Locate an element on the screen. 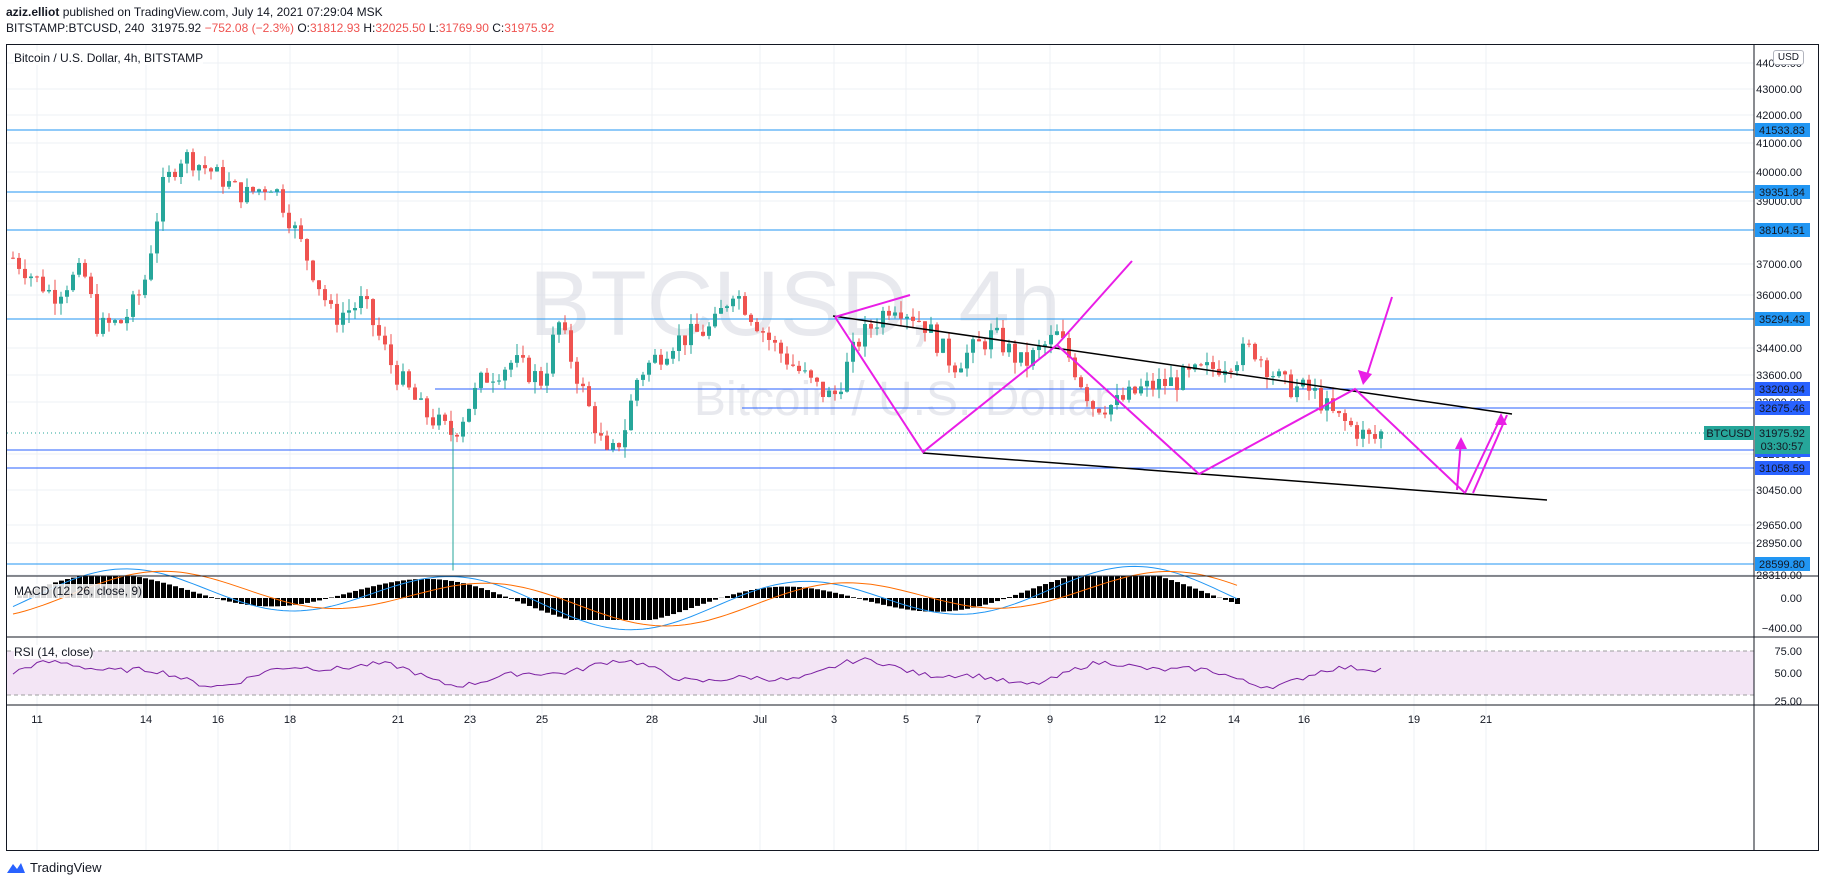 Image resolution: width=1828 pixels, height=887 pixels. time-tick: 14 is located at coordinates (146, 720).